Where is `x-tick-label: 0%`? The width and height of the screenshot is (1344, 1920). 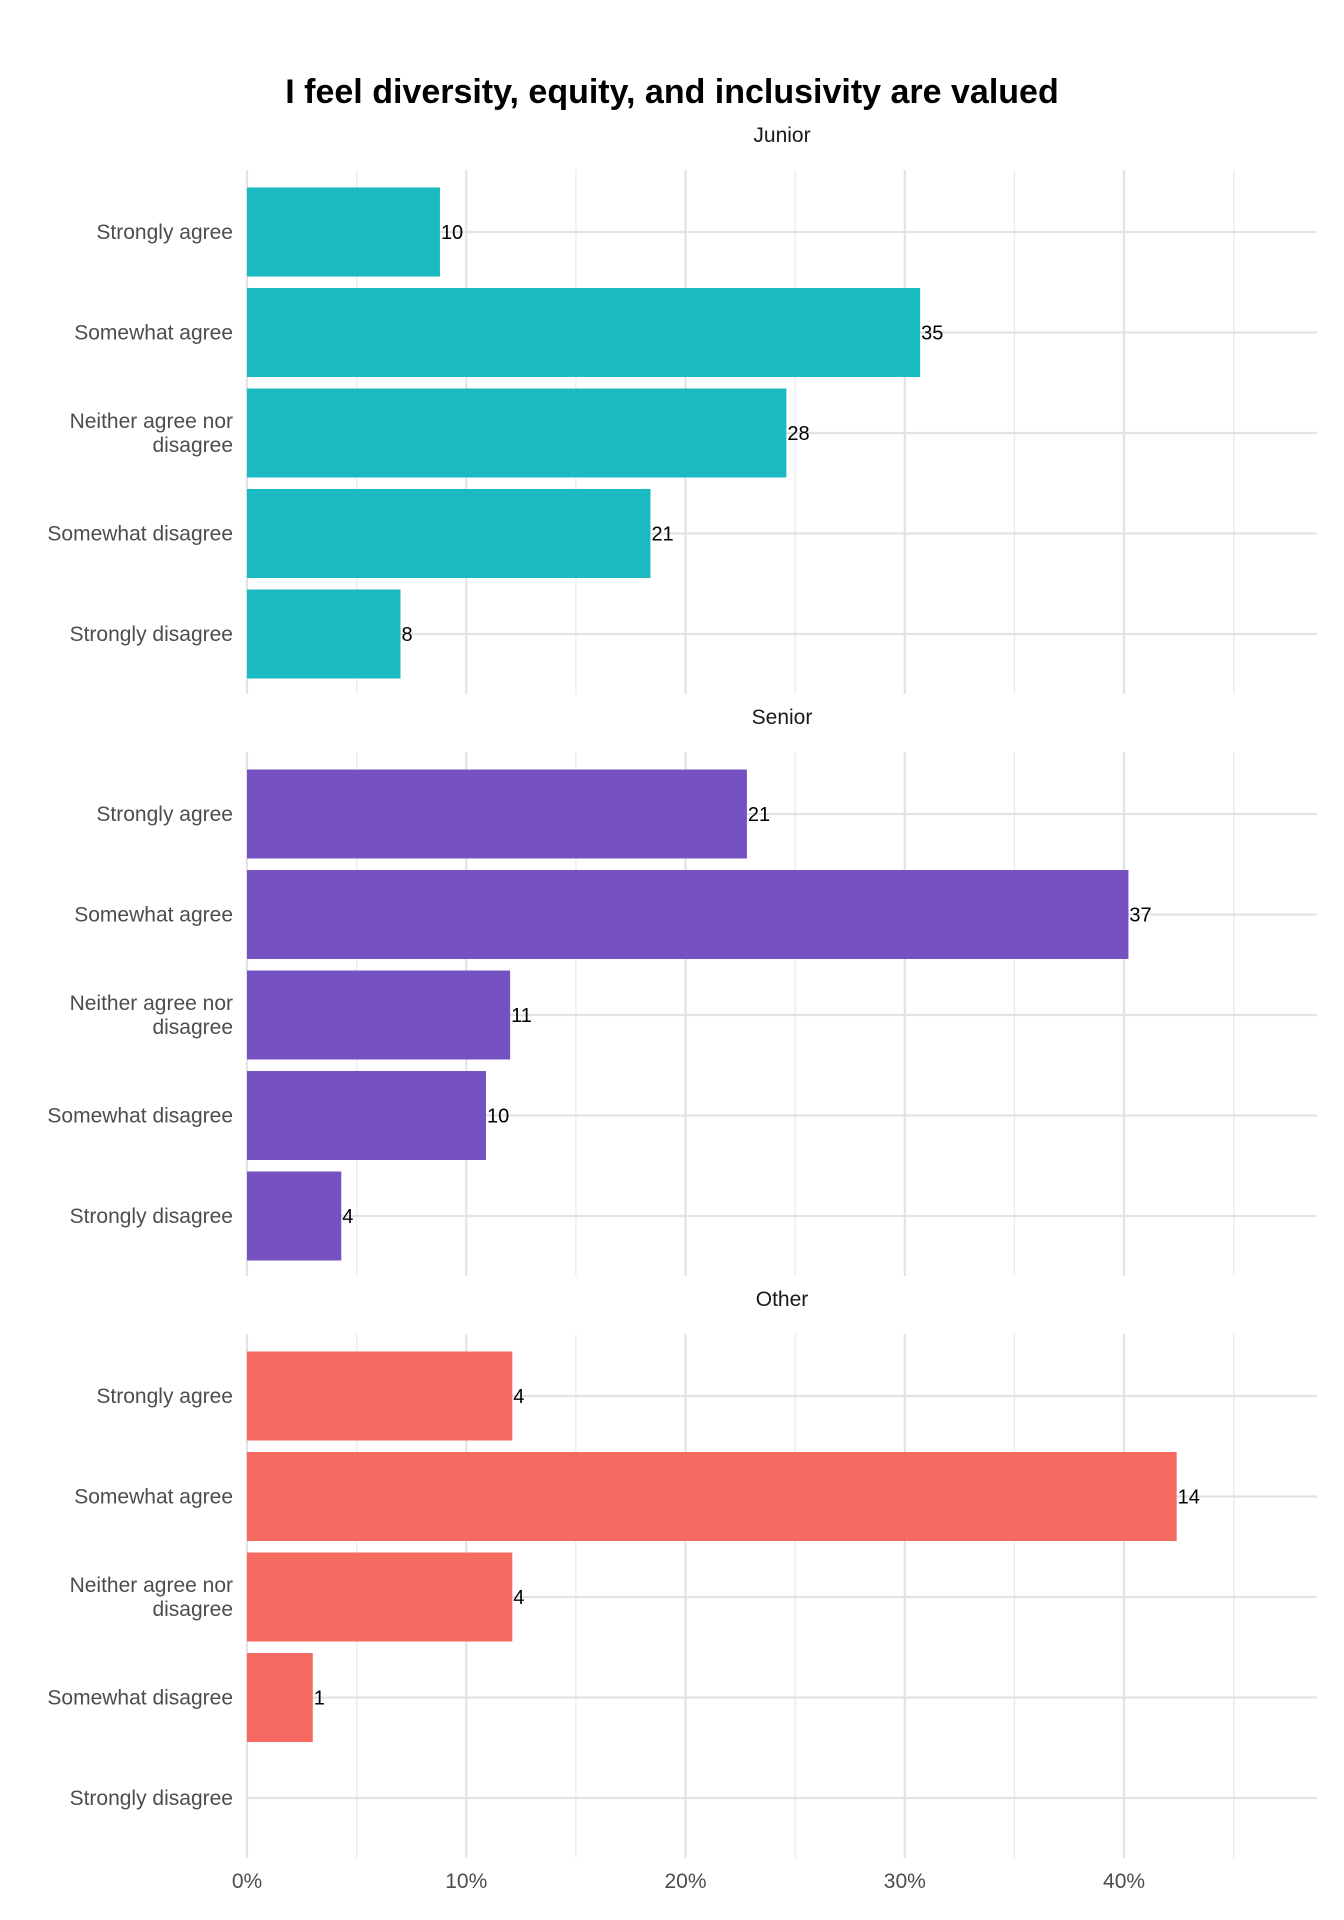 x-tick-label: 0% is located at coordinates (247, 1881).